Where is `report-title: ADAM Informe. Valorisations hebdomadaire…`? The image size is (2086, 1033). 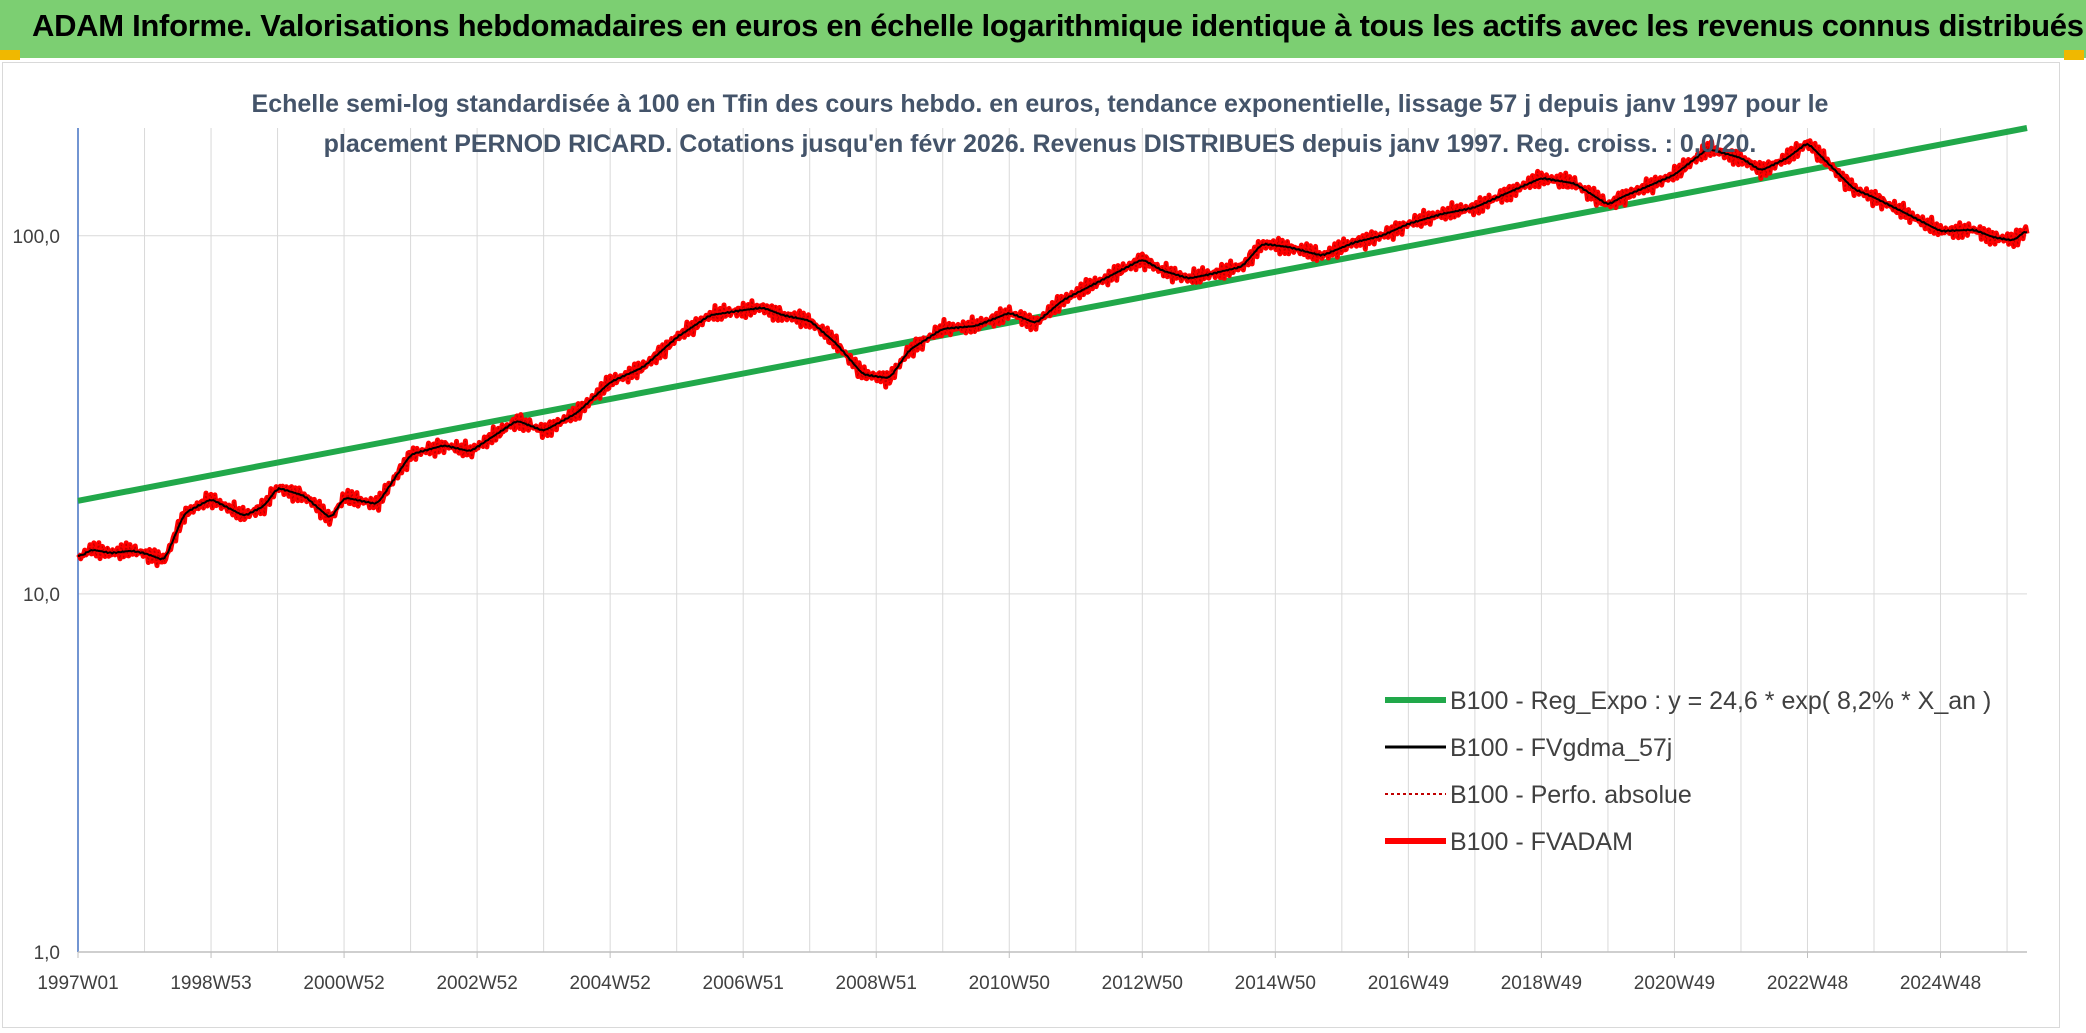 report-title: ADAM Informe. Valorisations hebdomadaire… is located at coordinates (1058, 25).